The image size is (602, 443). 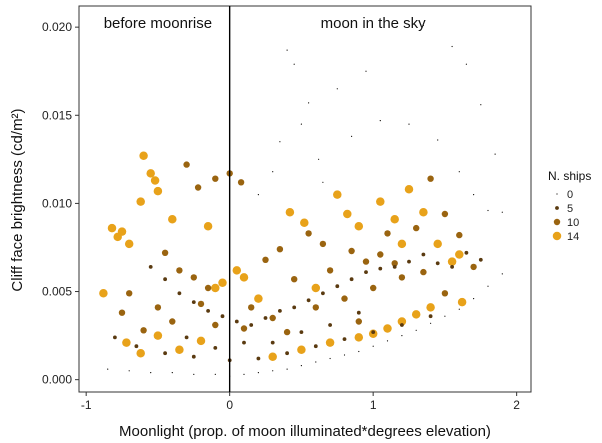 What do you see at coordinates (374, 23) in the screenshot?
I see `region-label-moon-in-sky: moon in the sky` at bounding box center [374, 23].